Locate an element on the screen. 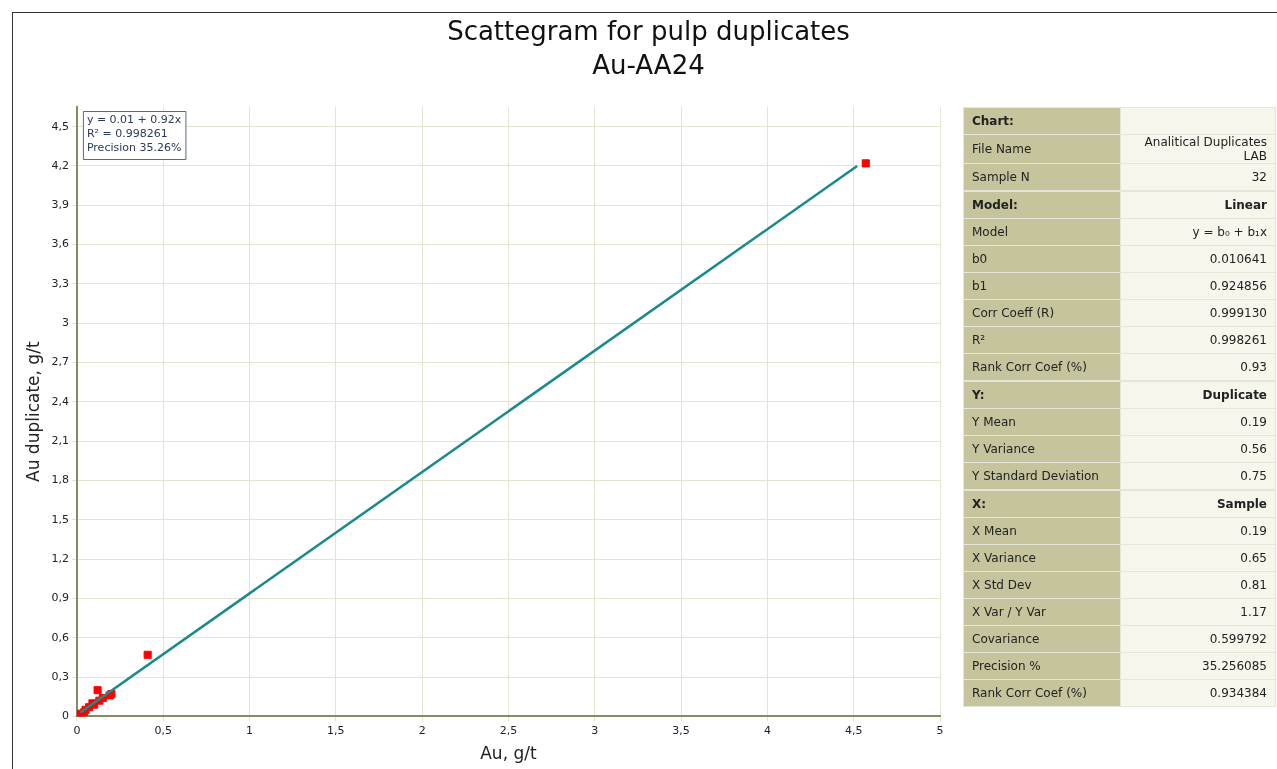  y-tick-label: 0,3 is located at coordinates (60, 676).